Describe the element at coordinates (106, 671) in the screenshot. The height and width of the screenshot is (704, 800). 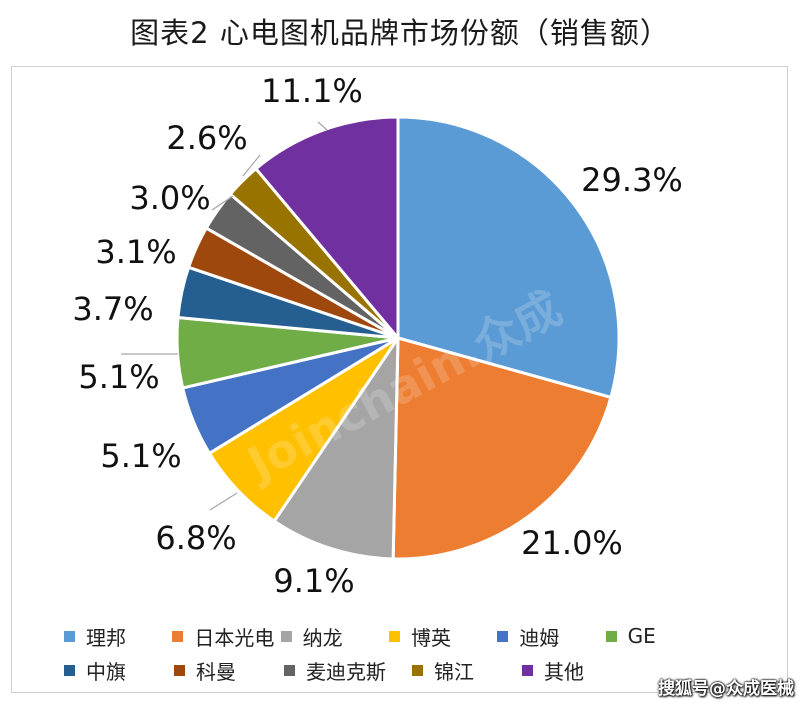
I see `legend-label: 中旗` at that location.